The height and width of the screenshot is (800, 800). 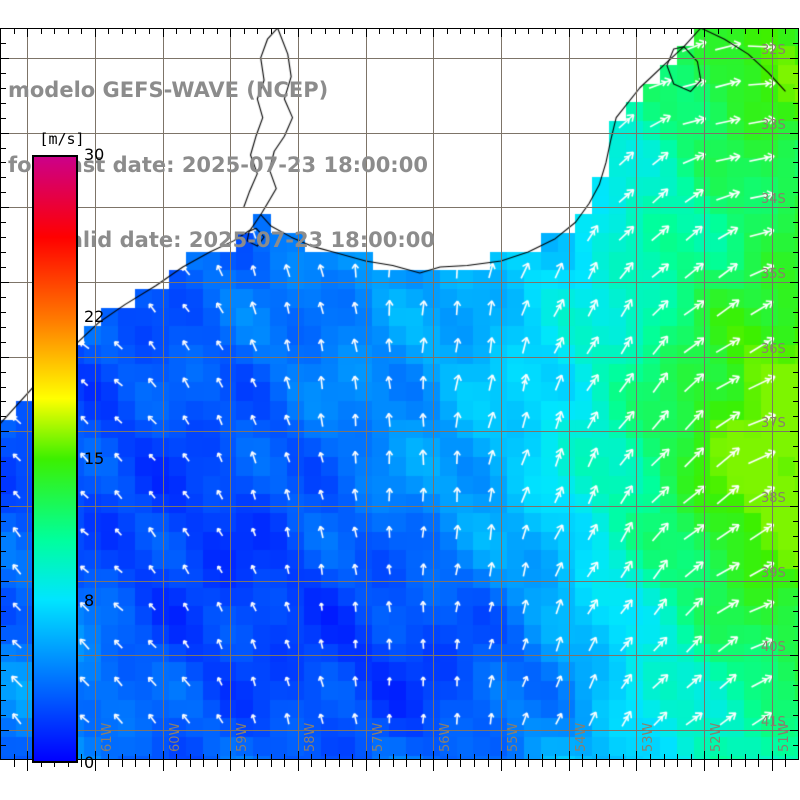 What do you see at coordinates (773, 200) in the screenshot?
I see `lat-tick-label: 34S` at bounding box center [773, 200].